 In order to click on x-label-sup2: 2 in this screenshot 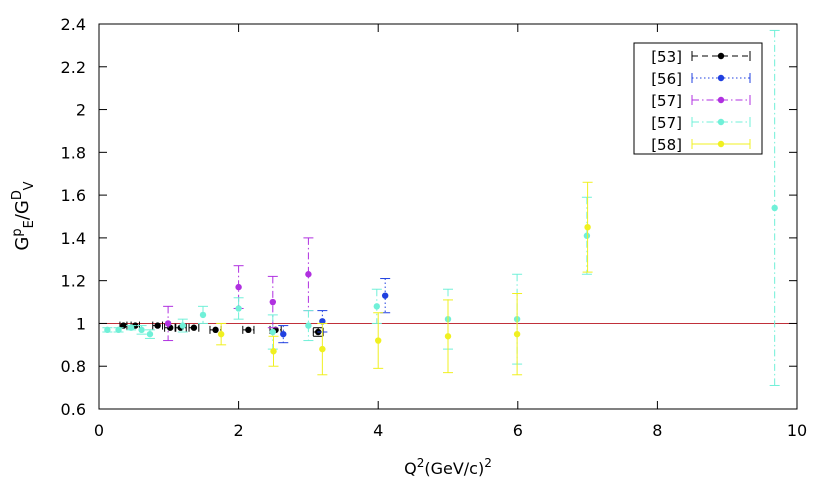, I will do `click(488, 463)`.